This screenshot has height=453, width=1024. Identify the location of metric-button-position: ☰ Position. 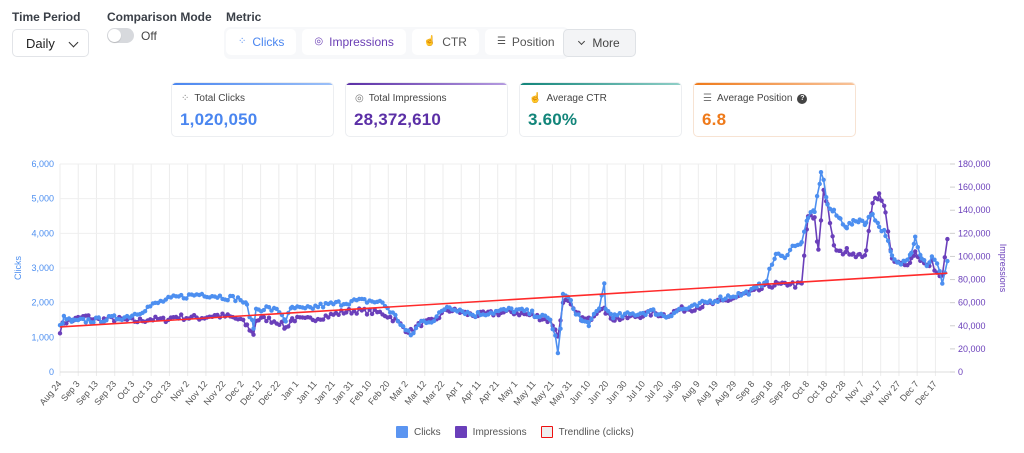
(525, 42).